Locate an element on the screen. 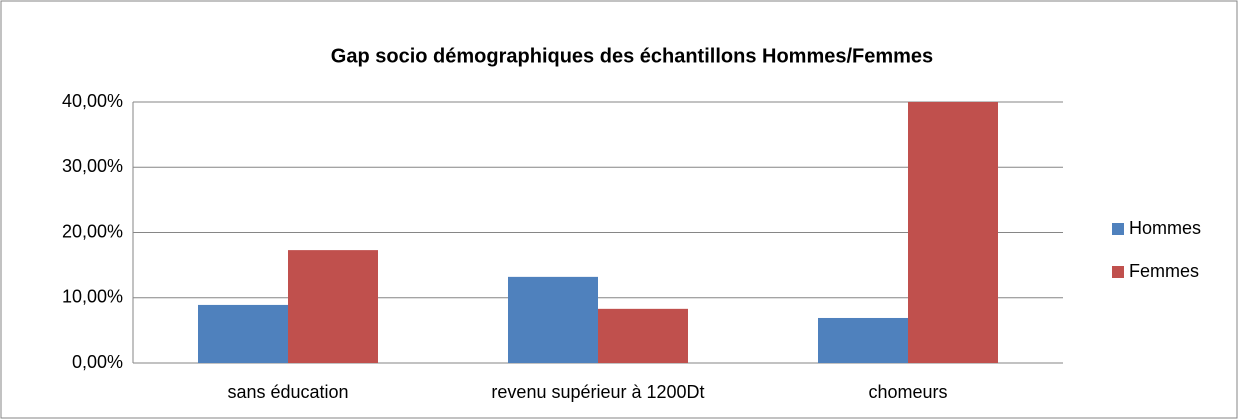 Image resolution: width=1239 pixels, height=420 pixels. y-tick-label: 20,00% is located at coordinates (92, 231).